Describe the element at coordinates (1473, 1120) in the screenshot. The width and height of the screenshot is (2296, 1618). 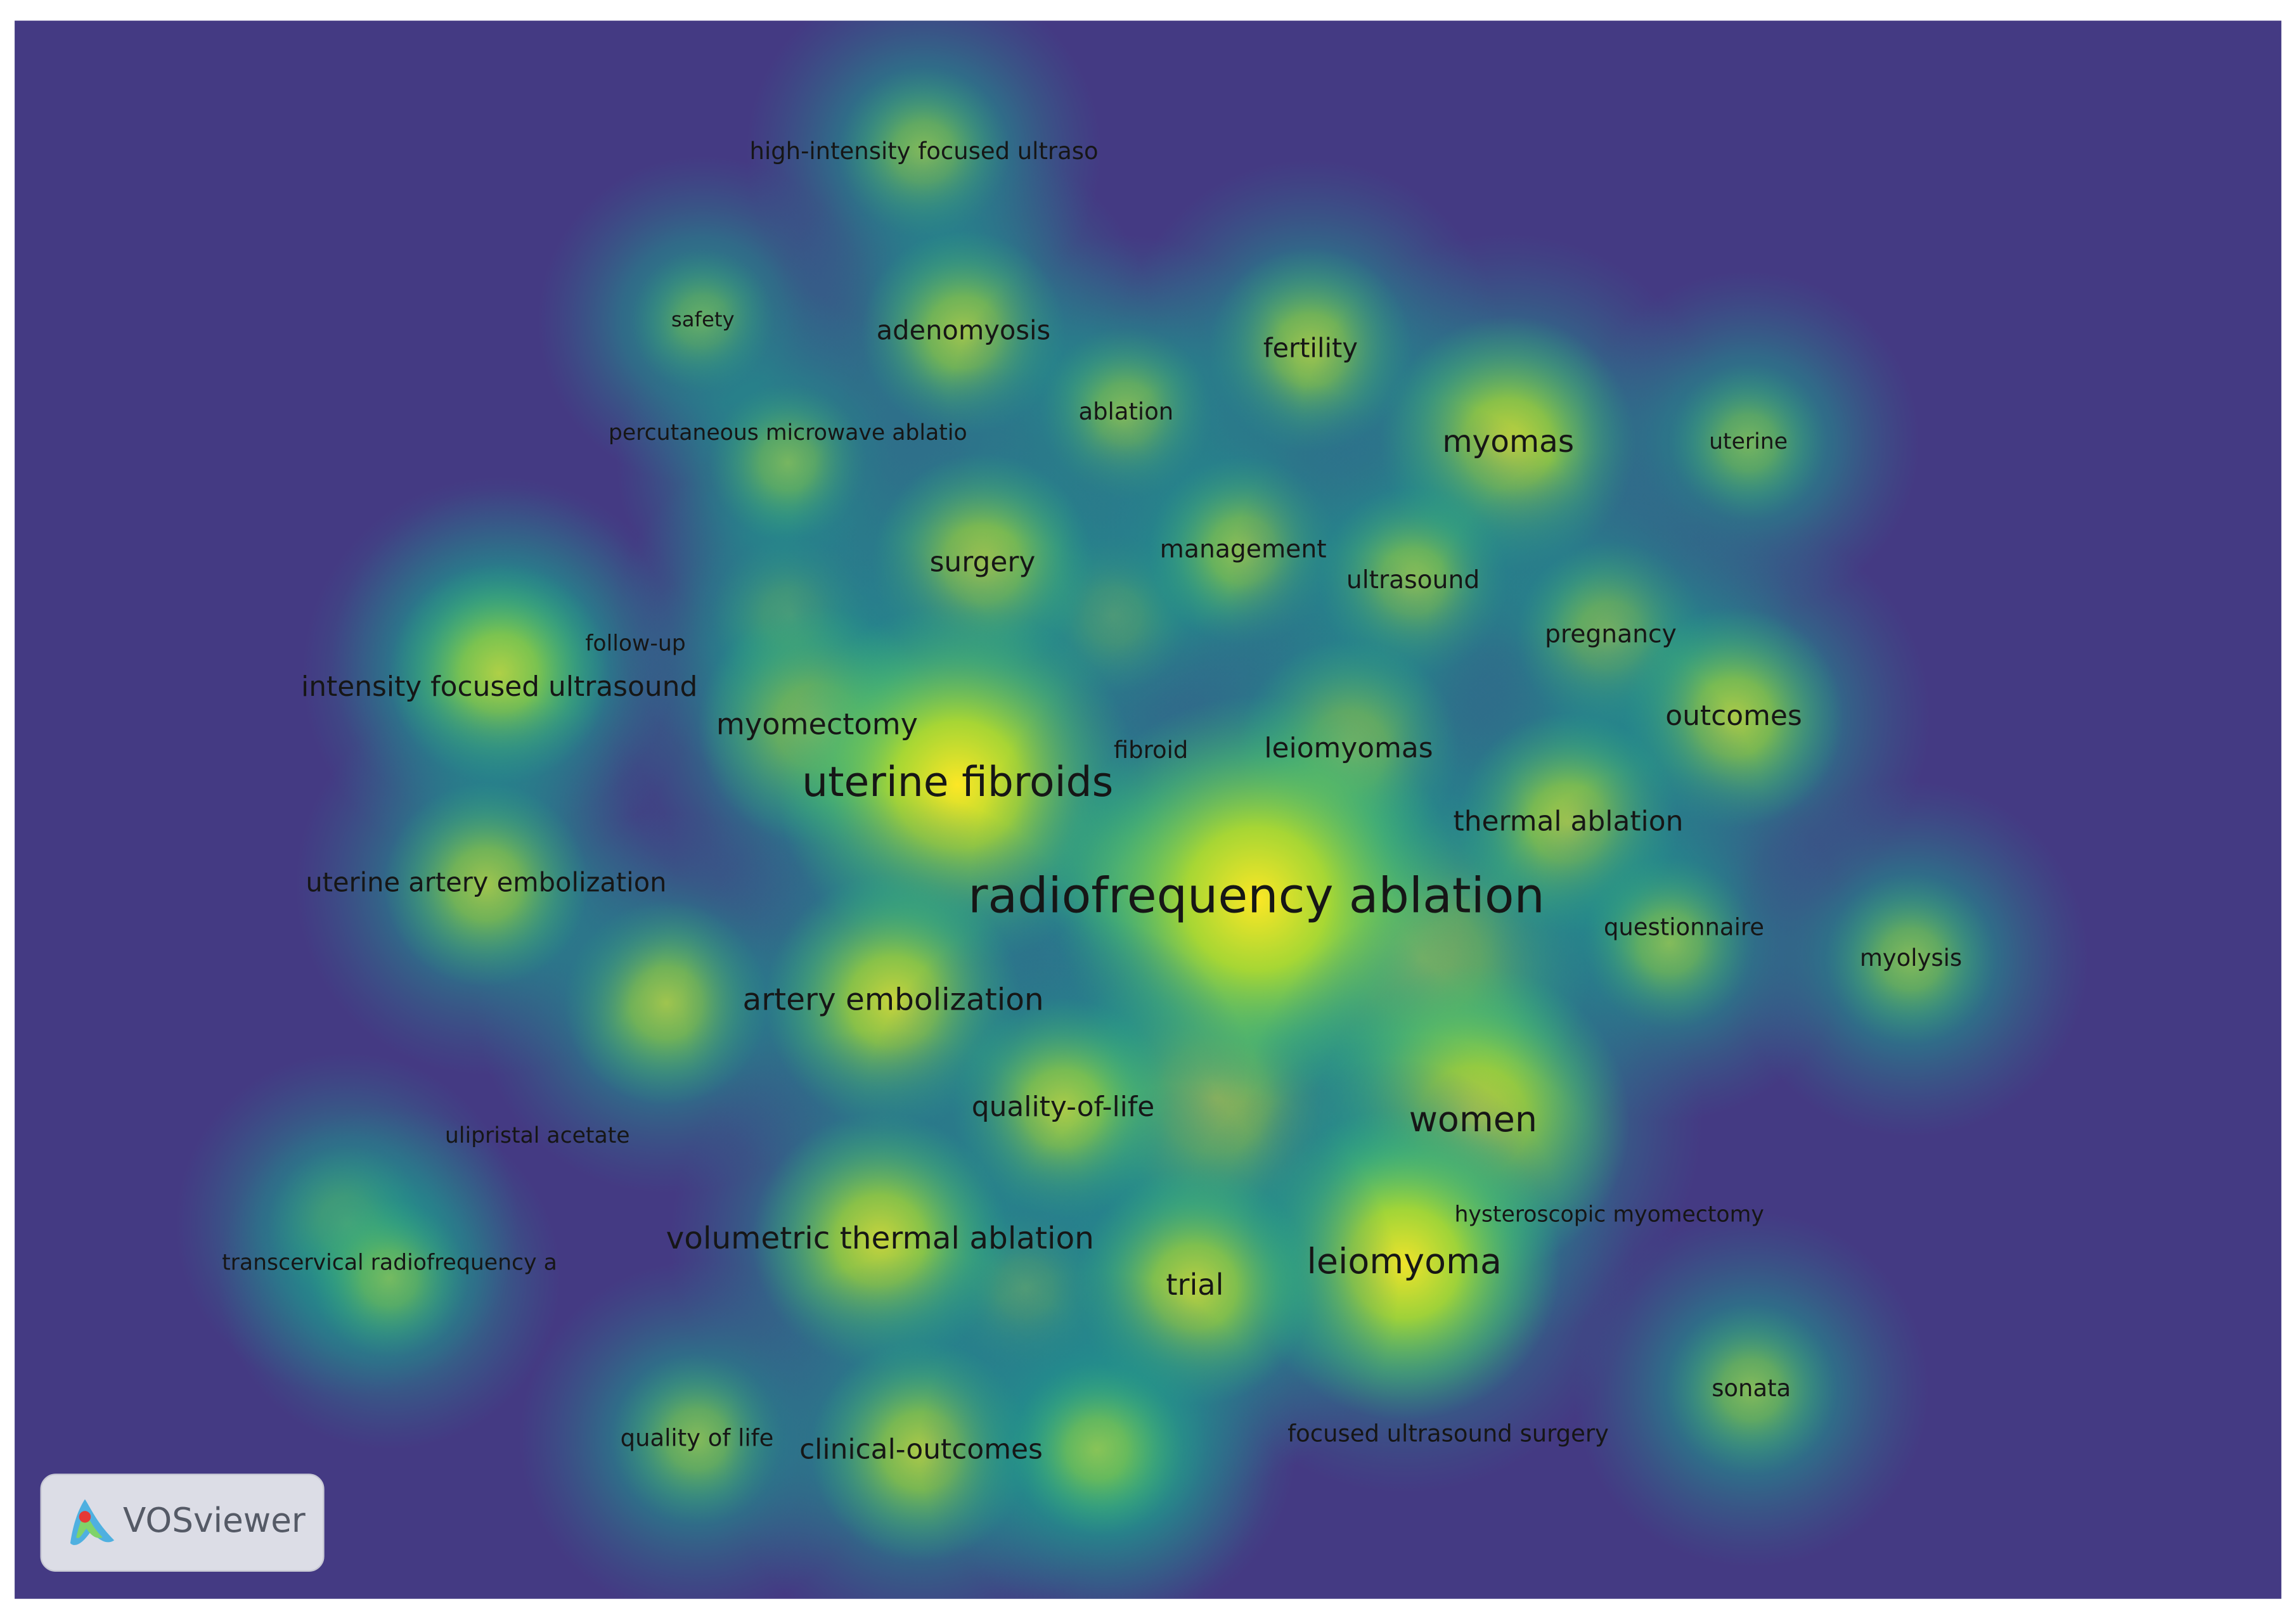
I see `term-label: women` at that location.